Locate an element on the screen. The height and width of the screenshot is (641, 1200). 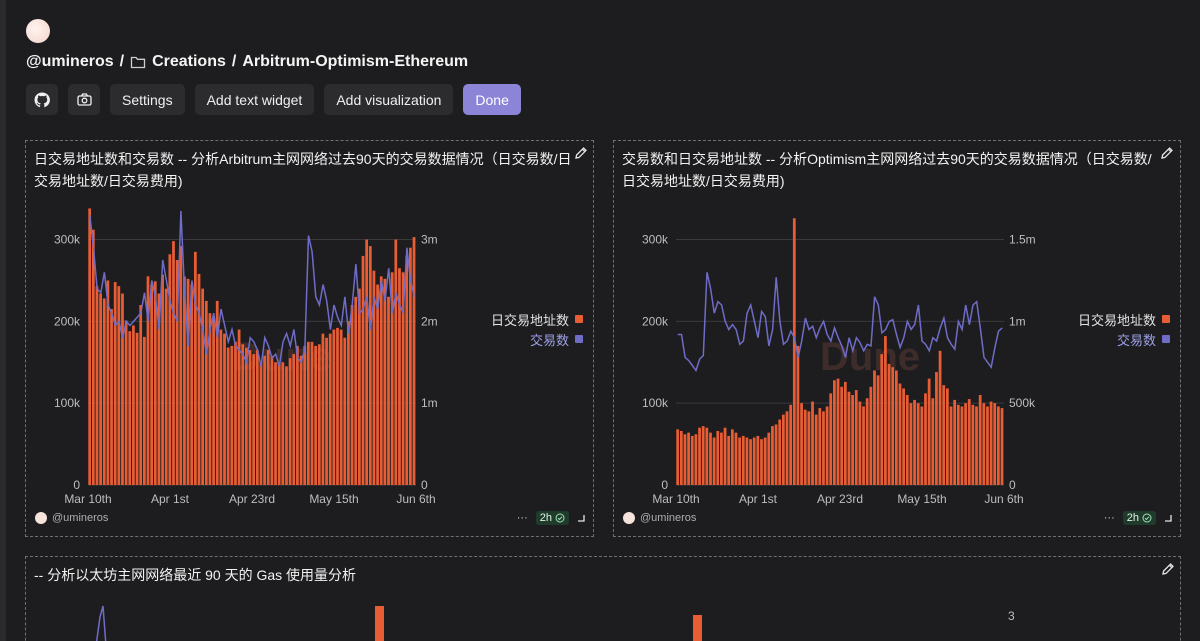
done-button: Done is located at coordinates (492, 99).